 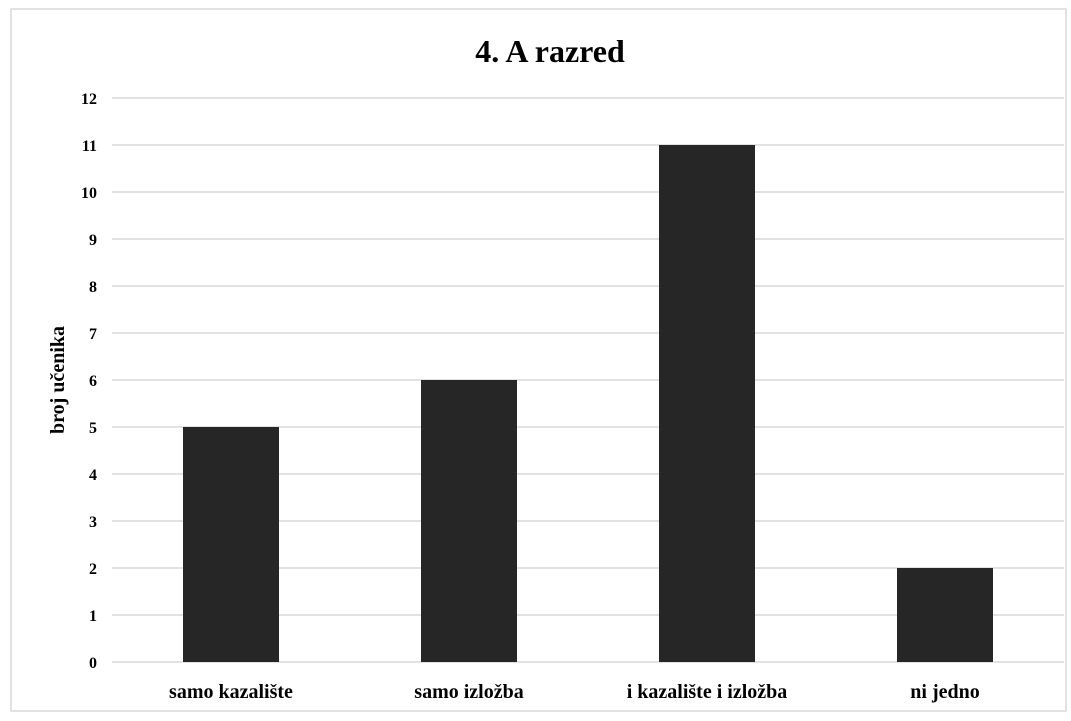 What do you see at coordinates (468, 692) in the screenshot?
I see `x-tick-label: samo izložba` at bounding box center [468, 692].